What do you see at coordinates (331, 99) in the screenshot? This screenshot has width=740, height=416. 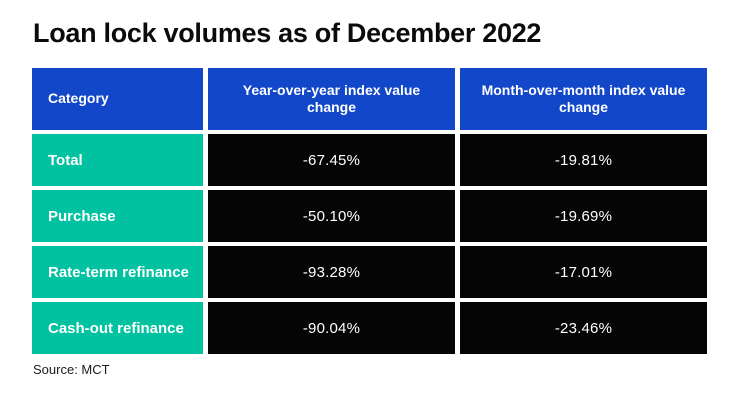 I see `column-header-yoy: Year-over-year index value change` at bounding box center [331, 99].